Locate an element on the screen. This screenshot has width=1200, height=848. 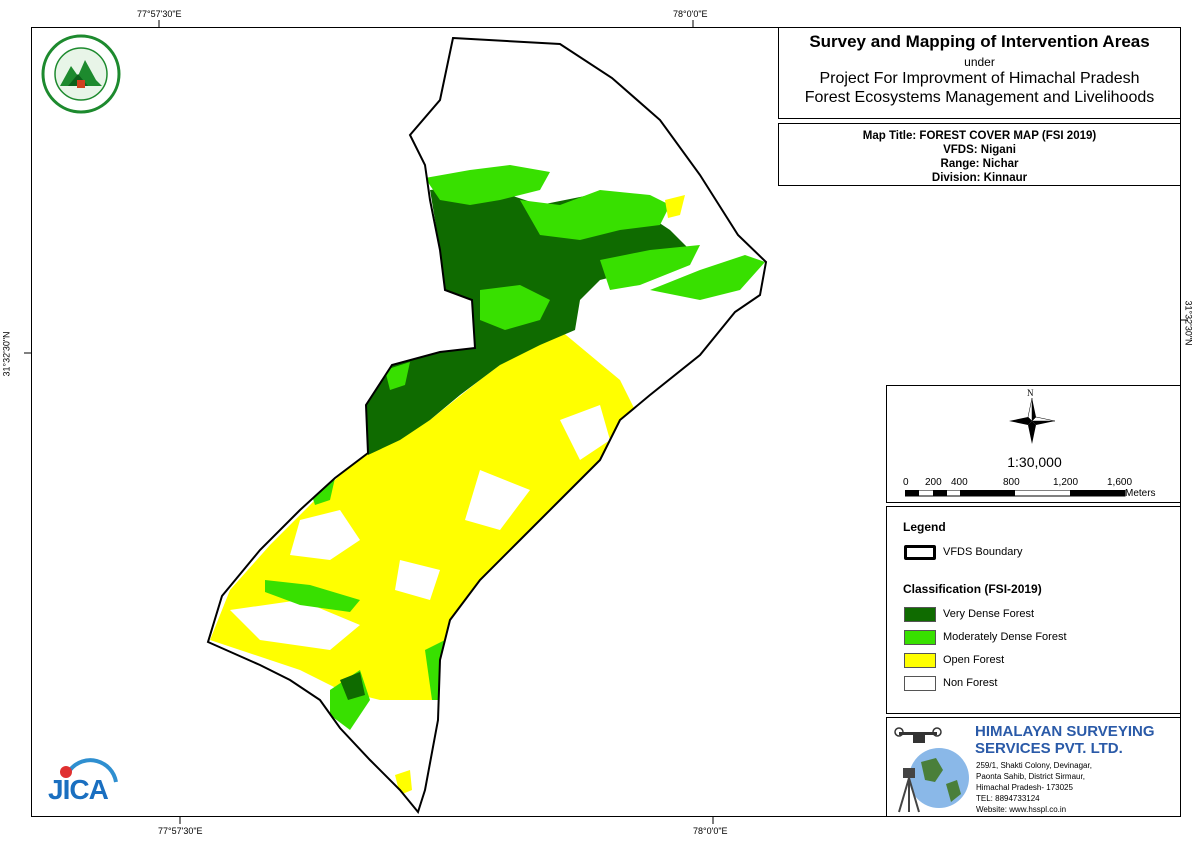
north-label: N is located at coordinates (1030, 393).